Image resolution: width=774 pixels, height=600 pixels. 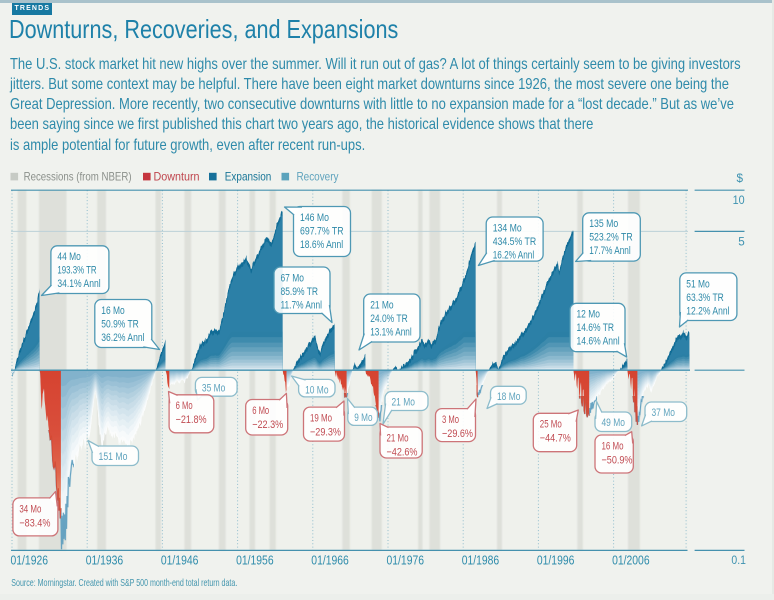 I want to click on svg-text: −22.3%, so click(x=267, y=425).